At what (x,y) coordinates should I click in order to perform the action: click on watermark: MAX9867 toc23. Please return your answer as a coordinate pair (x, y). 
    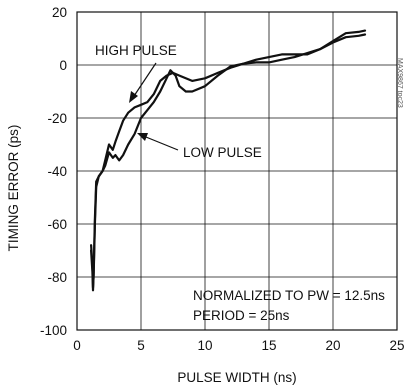
    Looking at the image, I should click on (399, 83).